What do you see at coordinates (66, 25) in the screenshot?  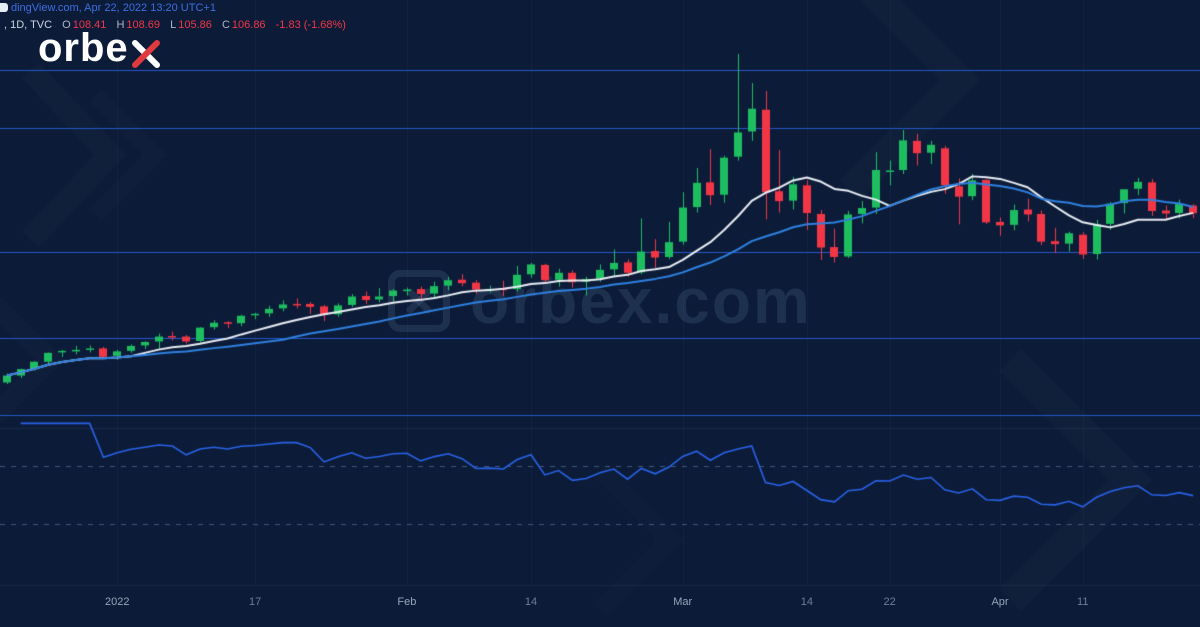 I see `open-label: O` at bounding box center [66, 25].